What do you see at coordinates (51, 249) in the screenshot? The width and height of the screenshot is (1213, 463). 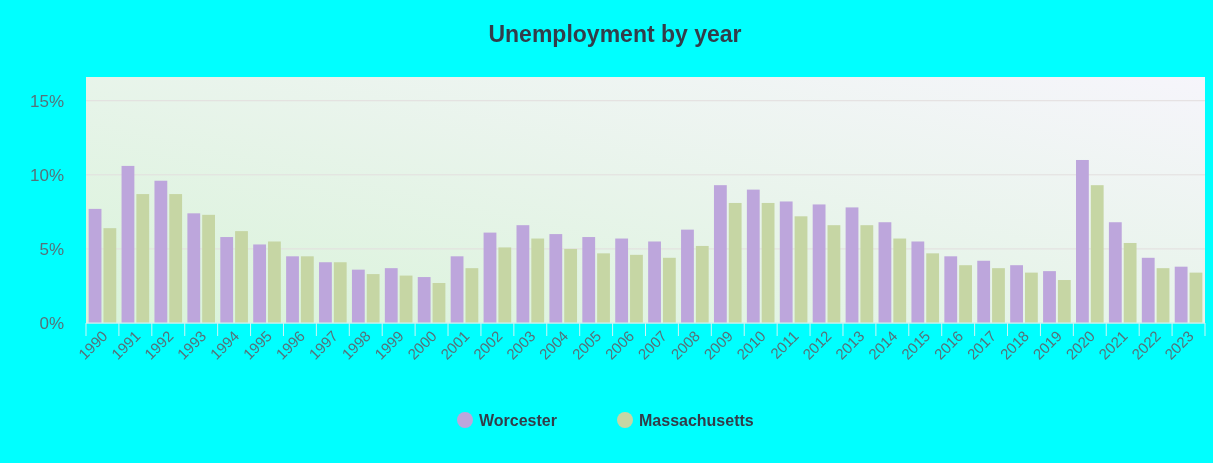 I see `y-tick-label: 5%` at bounding box center [51, 249].